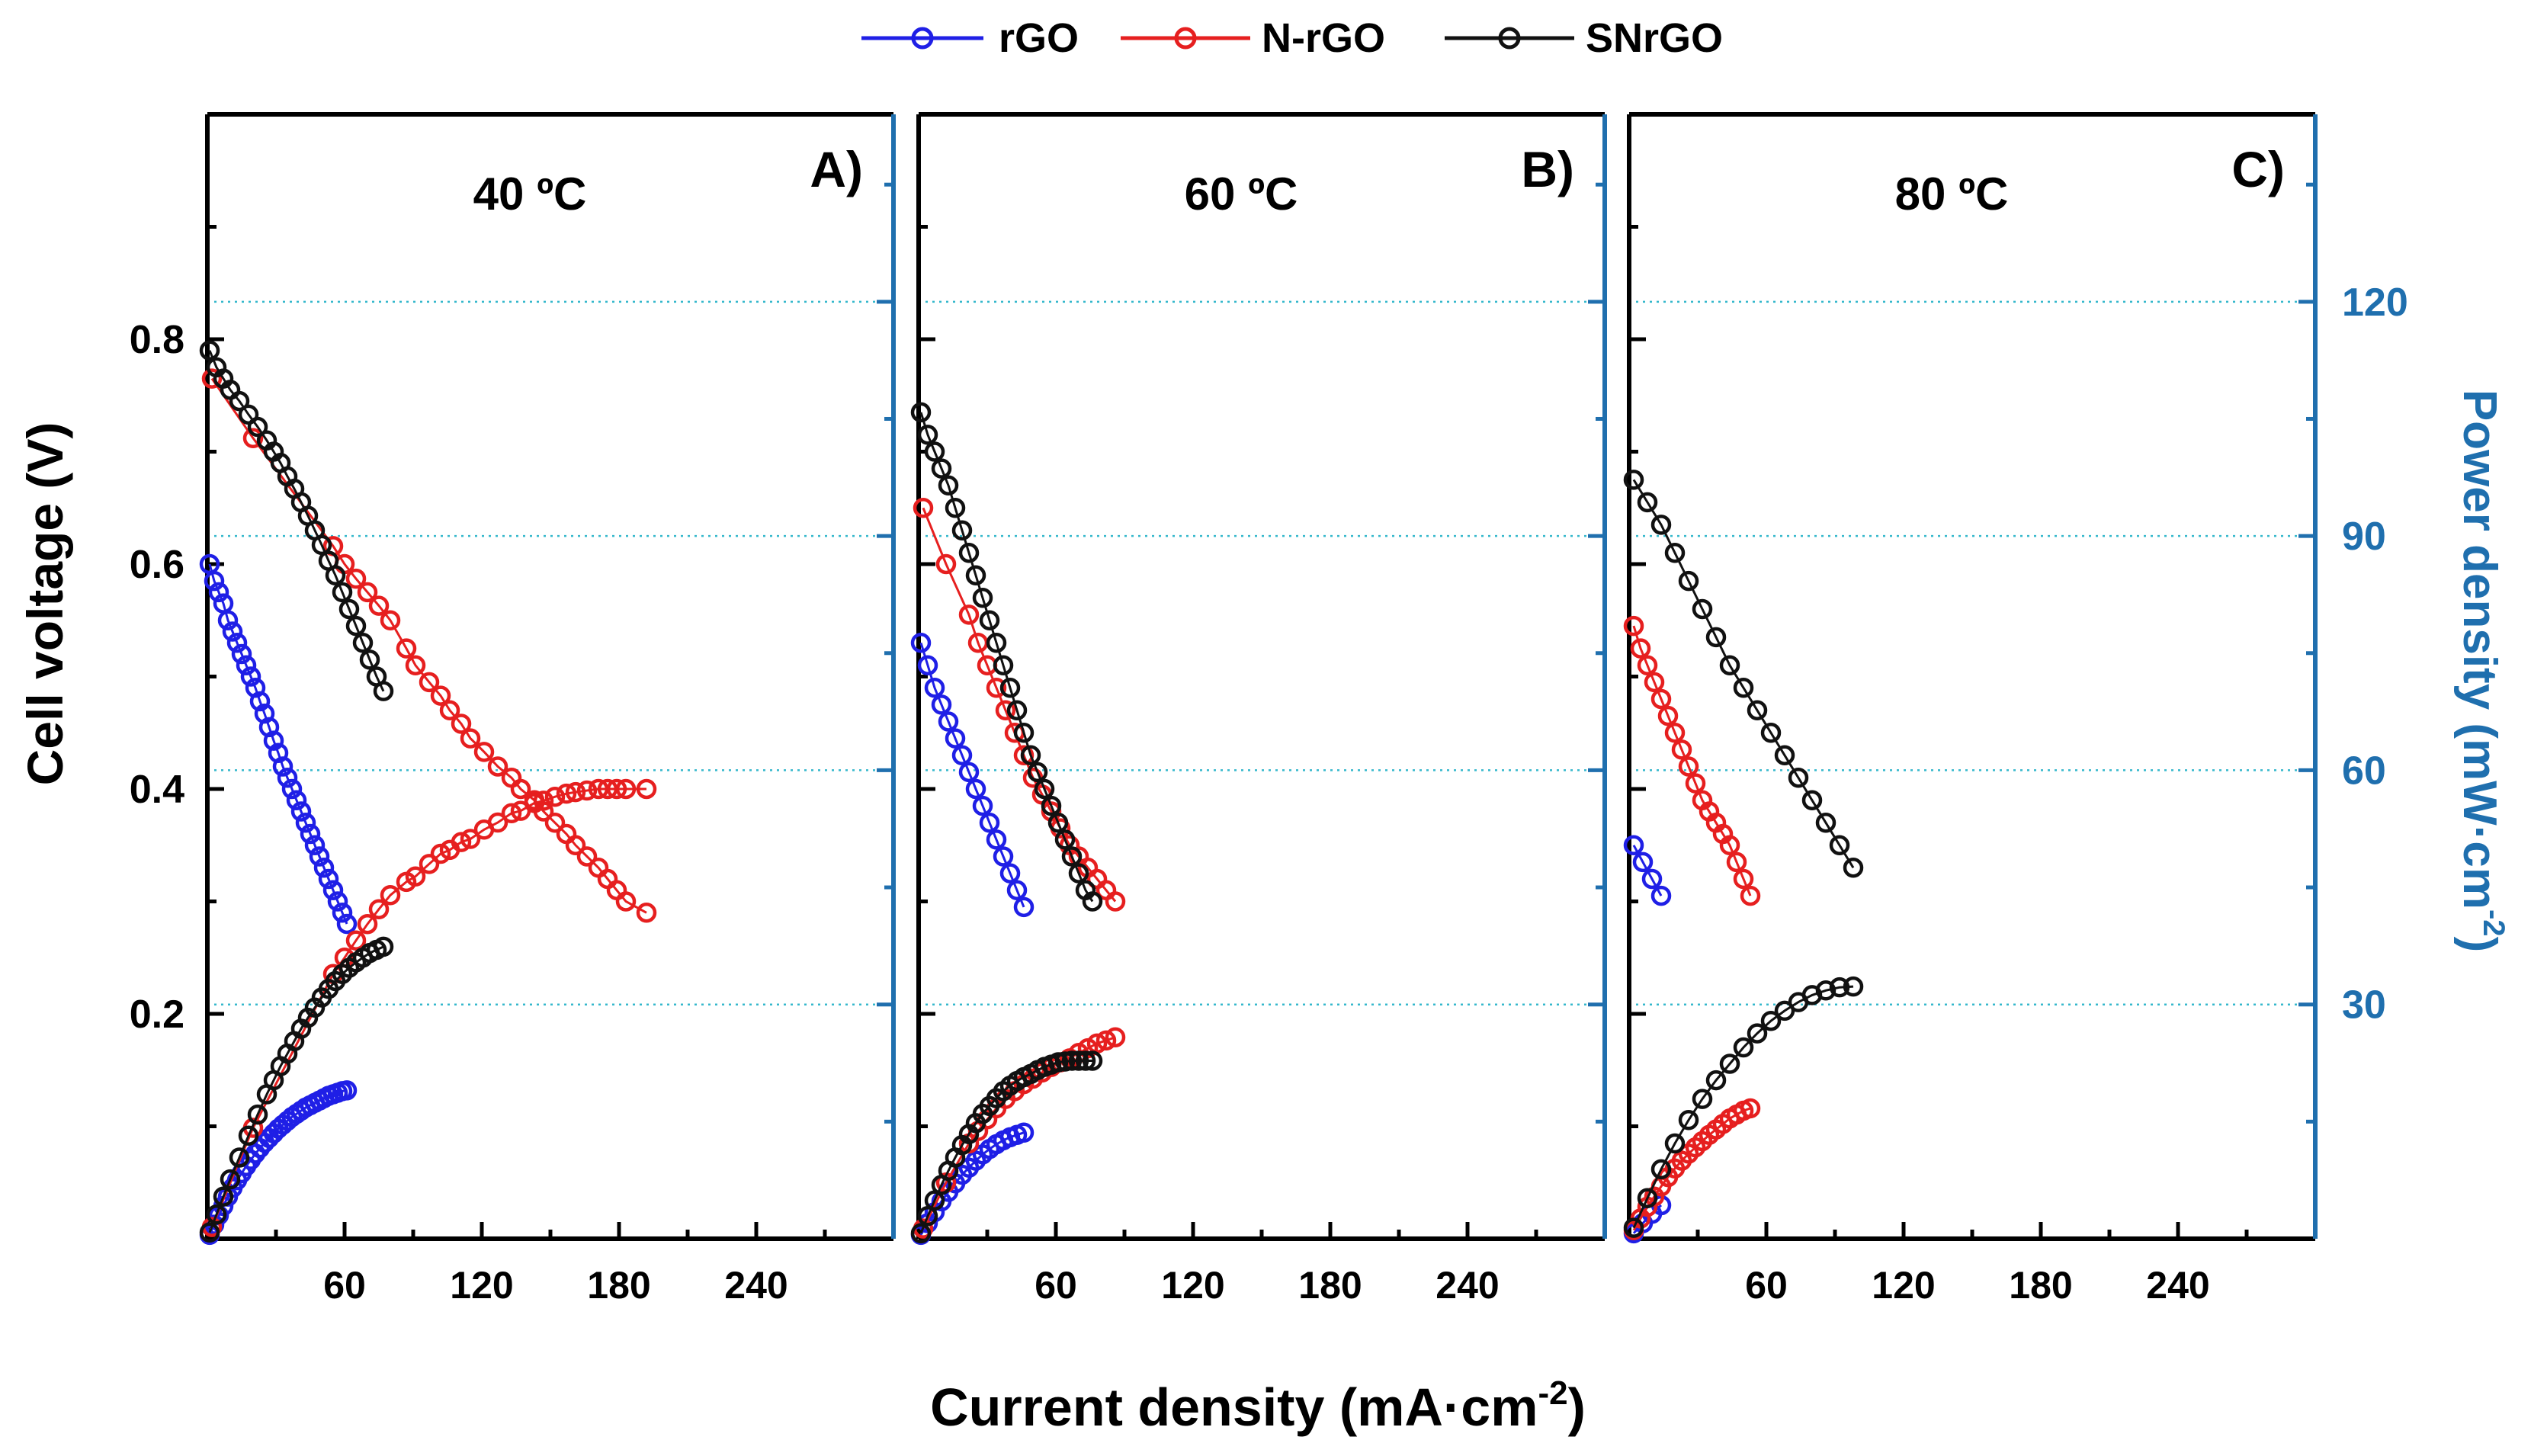 The width and height of the screenshot is (2531, 1456). Describe the element at coordinates (429, 802) in the screenshot. I see `series-n-rgo-panel-a` at that location.